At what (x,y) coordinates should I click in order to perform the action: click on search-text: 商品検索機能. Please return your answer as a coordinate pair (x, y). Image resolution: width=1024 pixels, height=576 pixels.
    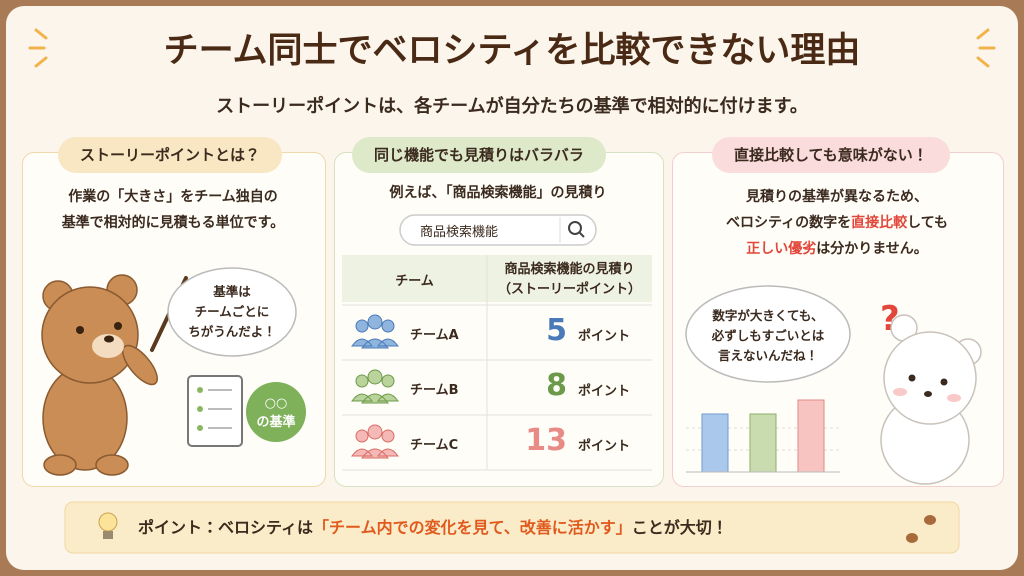
    Looking at the image, I should click on (459, 232).